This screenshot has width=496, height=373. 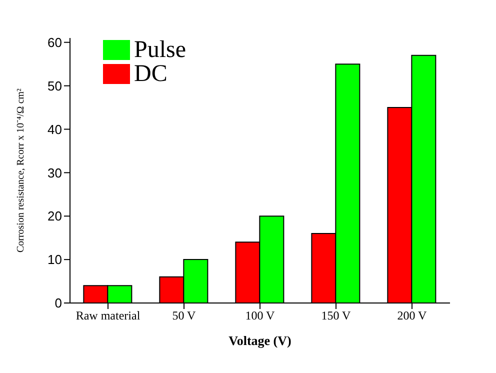 I want to click on y-axis-title: Corrosion resistance, Rcorr x 10⁻⁴/Ω cm², so click(x=21, y=170).